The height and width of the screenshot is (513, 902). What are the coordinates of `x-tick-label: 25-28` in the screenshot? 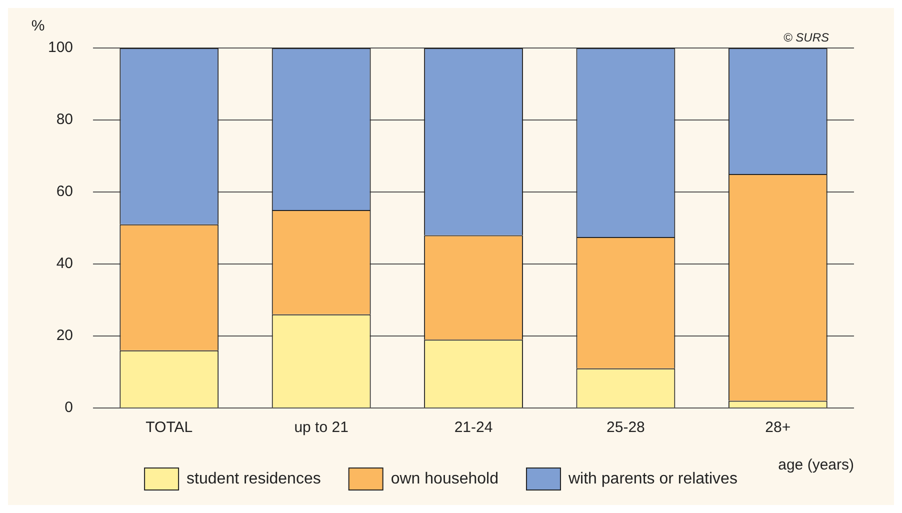 It's located at (625, 427).